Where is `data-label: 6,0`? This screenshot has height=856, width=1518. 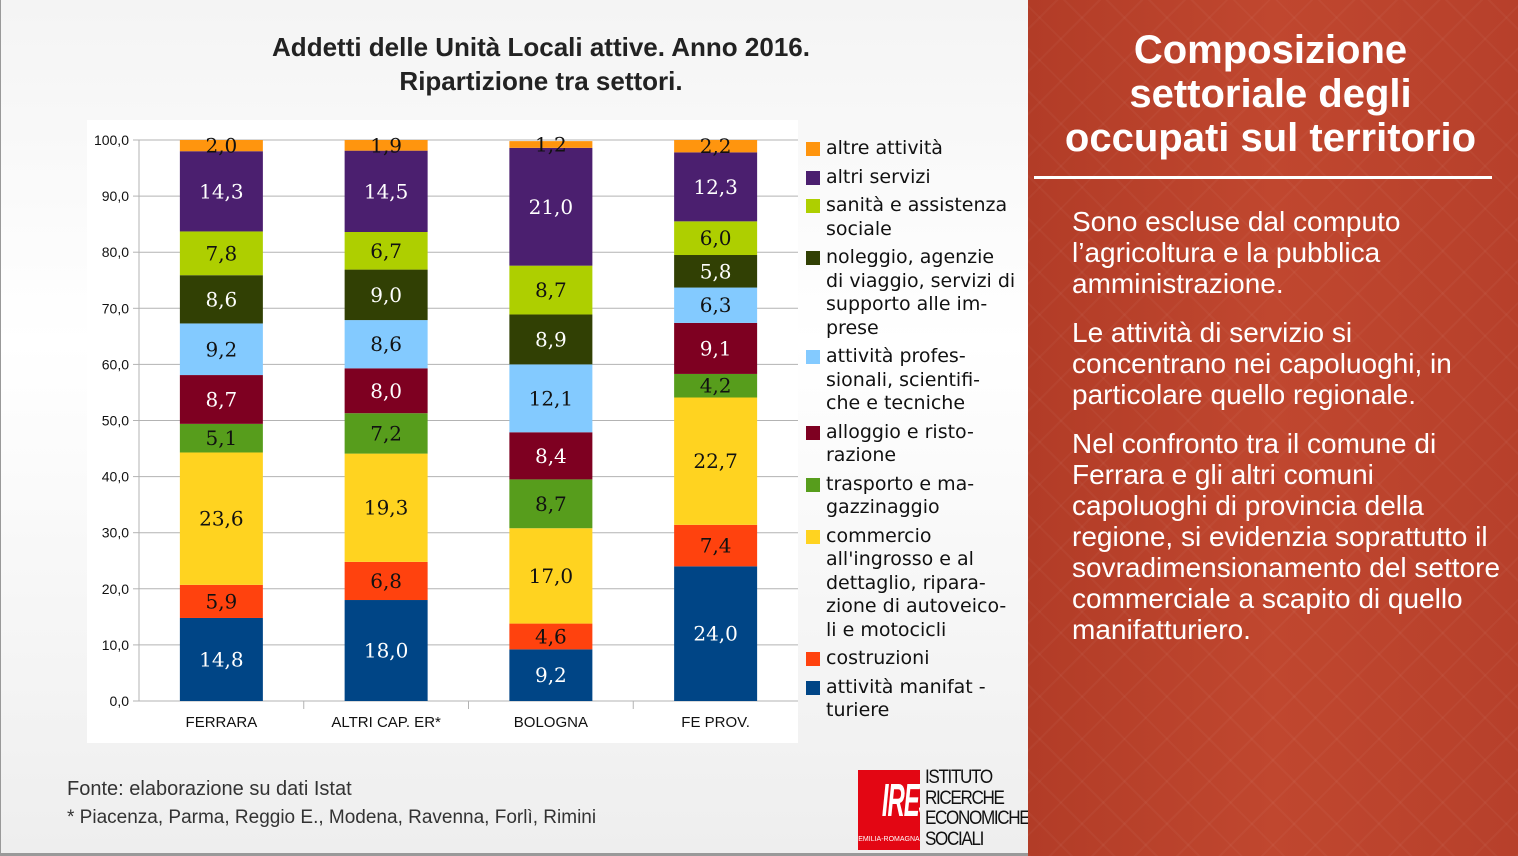 data-label: 6,0 is located at coordinates (716, 238).